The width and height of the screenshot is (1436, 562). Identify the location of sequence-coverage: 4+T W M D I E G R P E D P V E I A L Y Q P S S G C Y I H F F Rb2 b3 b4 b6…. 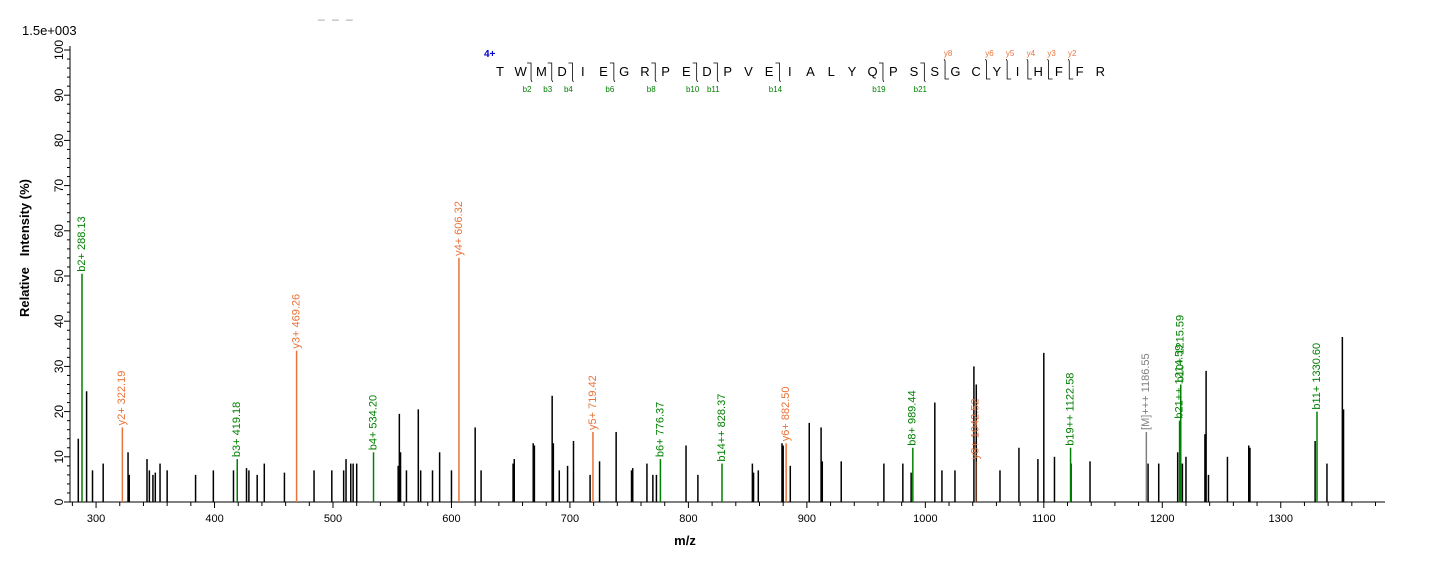
(794, 71).